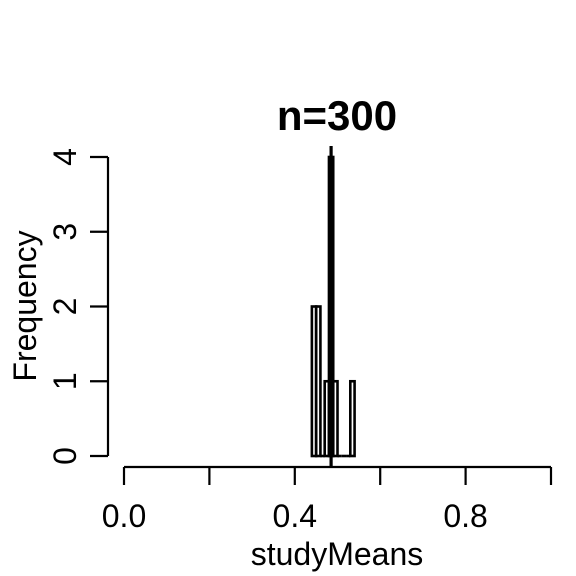 Image resolution: width=576 pixels, height=576 pixels. Describe the element at coordinates (333, 306) in the screenshot. I see `histogram-bars` at that location.